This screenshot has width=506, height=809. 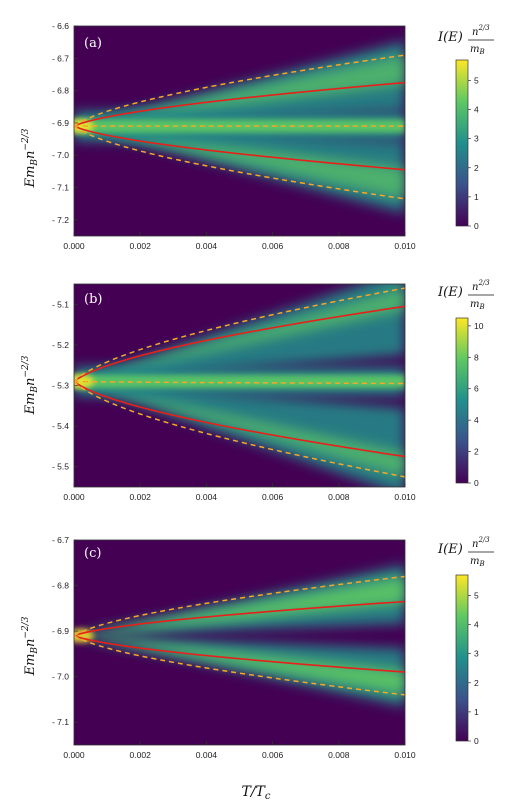 What do you see at coordinates (92, 553) in the screenshot?
I see `panel-label-c: (c)` at bounding box center [92, 553].